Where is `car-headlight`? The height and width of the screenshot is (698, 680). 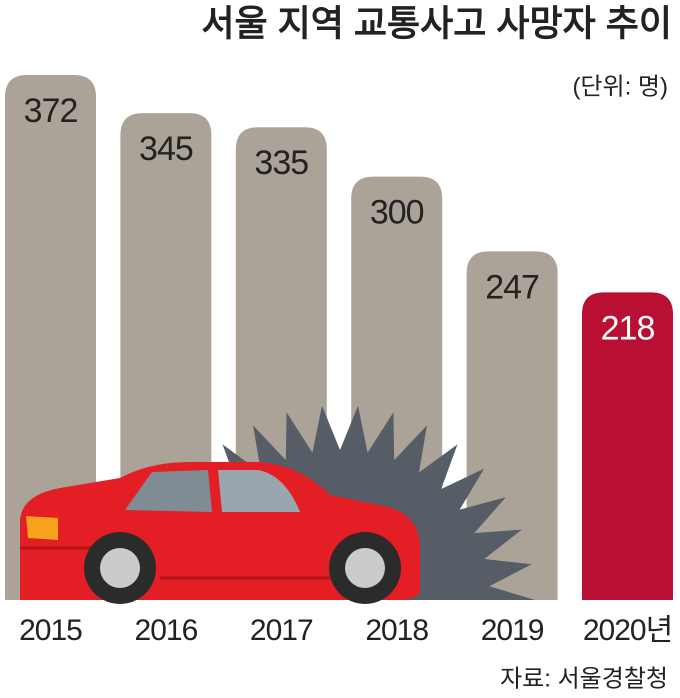
car-headlight is located at coordinates (42, 528).